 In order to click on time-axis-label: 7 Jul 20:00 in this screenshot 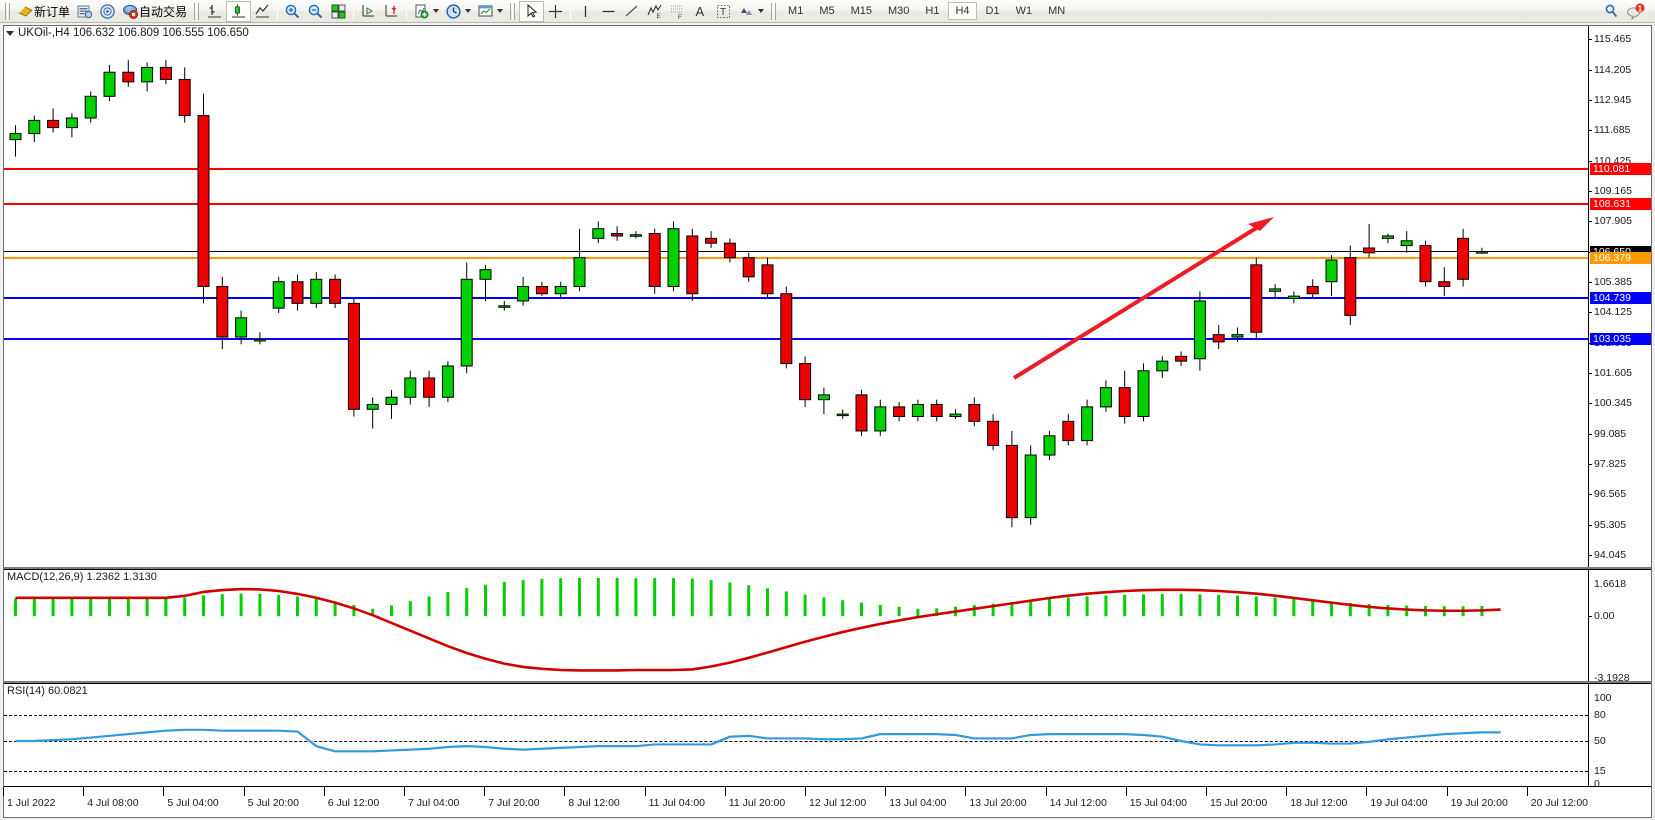, I will do `click(514, 803)`.